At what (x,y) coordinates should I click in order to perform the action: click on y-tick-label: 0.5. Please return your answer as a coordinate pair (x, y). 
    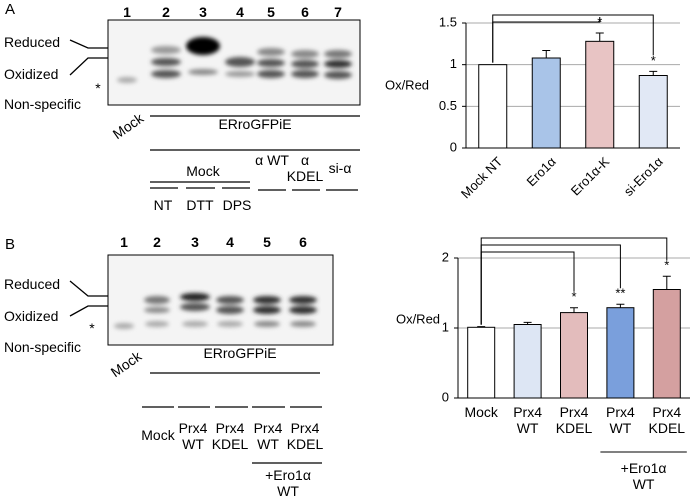
    Looking at the image, I should click on (448, 105).